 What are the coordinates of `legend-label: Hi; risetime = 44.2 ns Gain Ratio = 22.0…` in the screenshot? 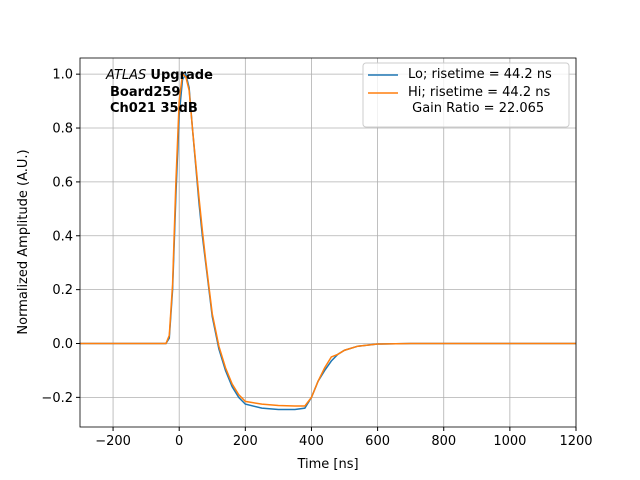 It's located at (479, 100).